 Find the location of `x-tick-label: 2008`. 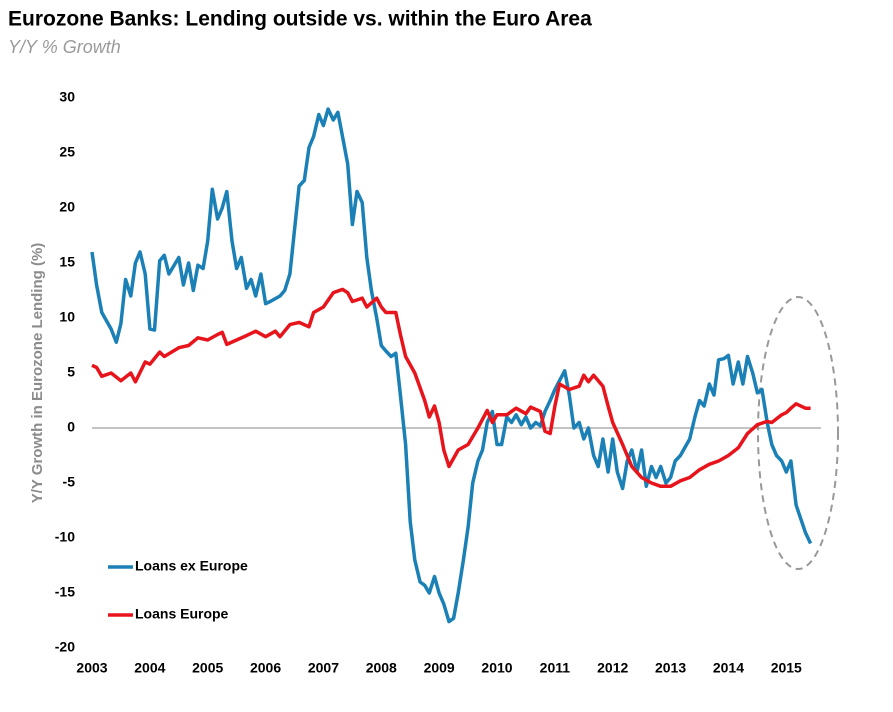

x-tick-label: 2008 is located at coordinates (381, 668).